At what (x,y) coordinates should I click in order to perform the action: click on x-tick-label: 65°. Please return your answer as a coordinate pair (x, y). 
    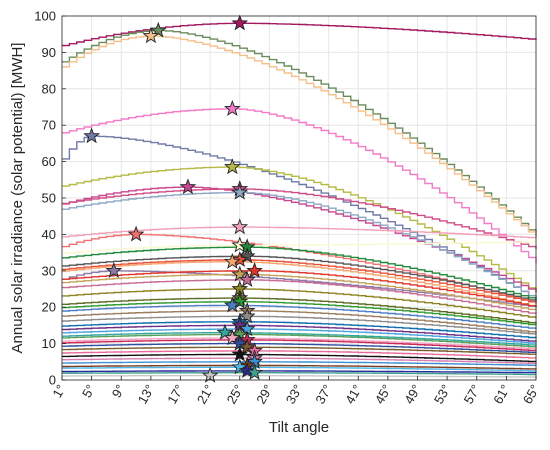
    Looking at the image, I should click on (531, 394).